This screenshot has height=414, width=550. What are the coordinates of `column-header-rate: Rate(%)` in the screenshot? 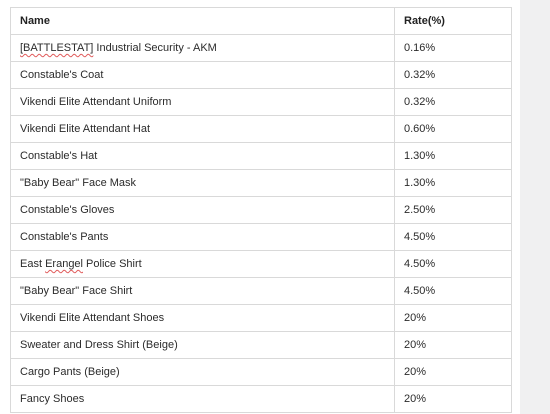 It's located at (453, 21).